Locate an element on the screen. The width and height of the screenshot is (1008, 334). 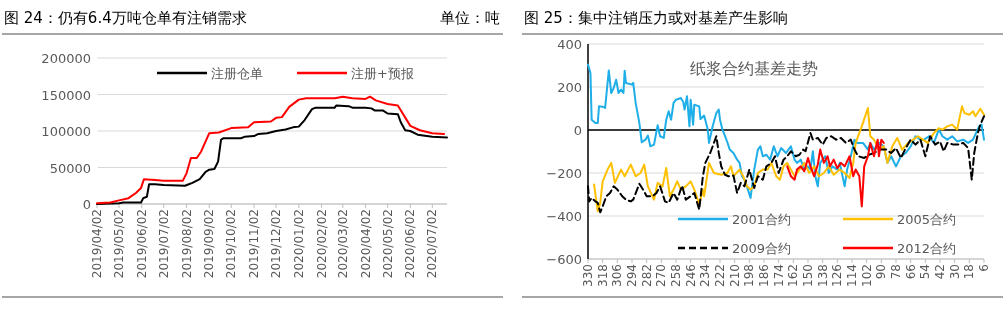
x-tick-label: 66 is located at coordinates (910, 272).